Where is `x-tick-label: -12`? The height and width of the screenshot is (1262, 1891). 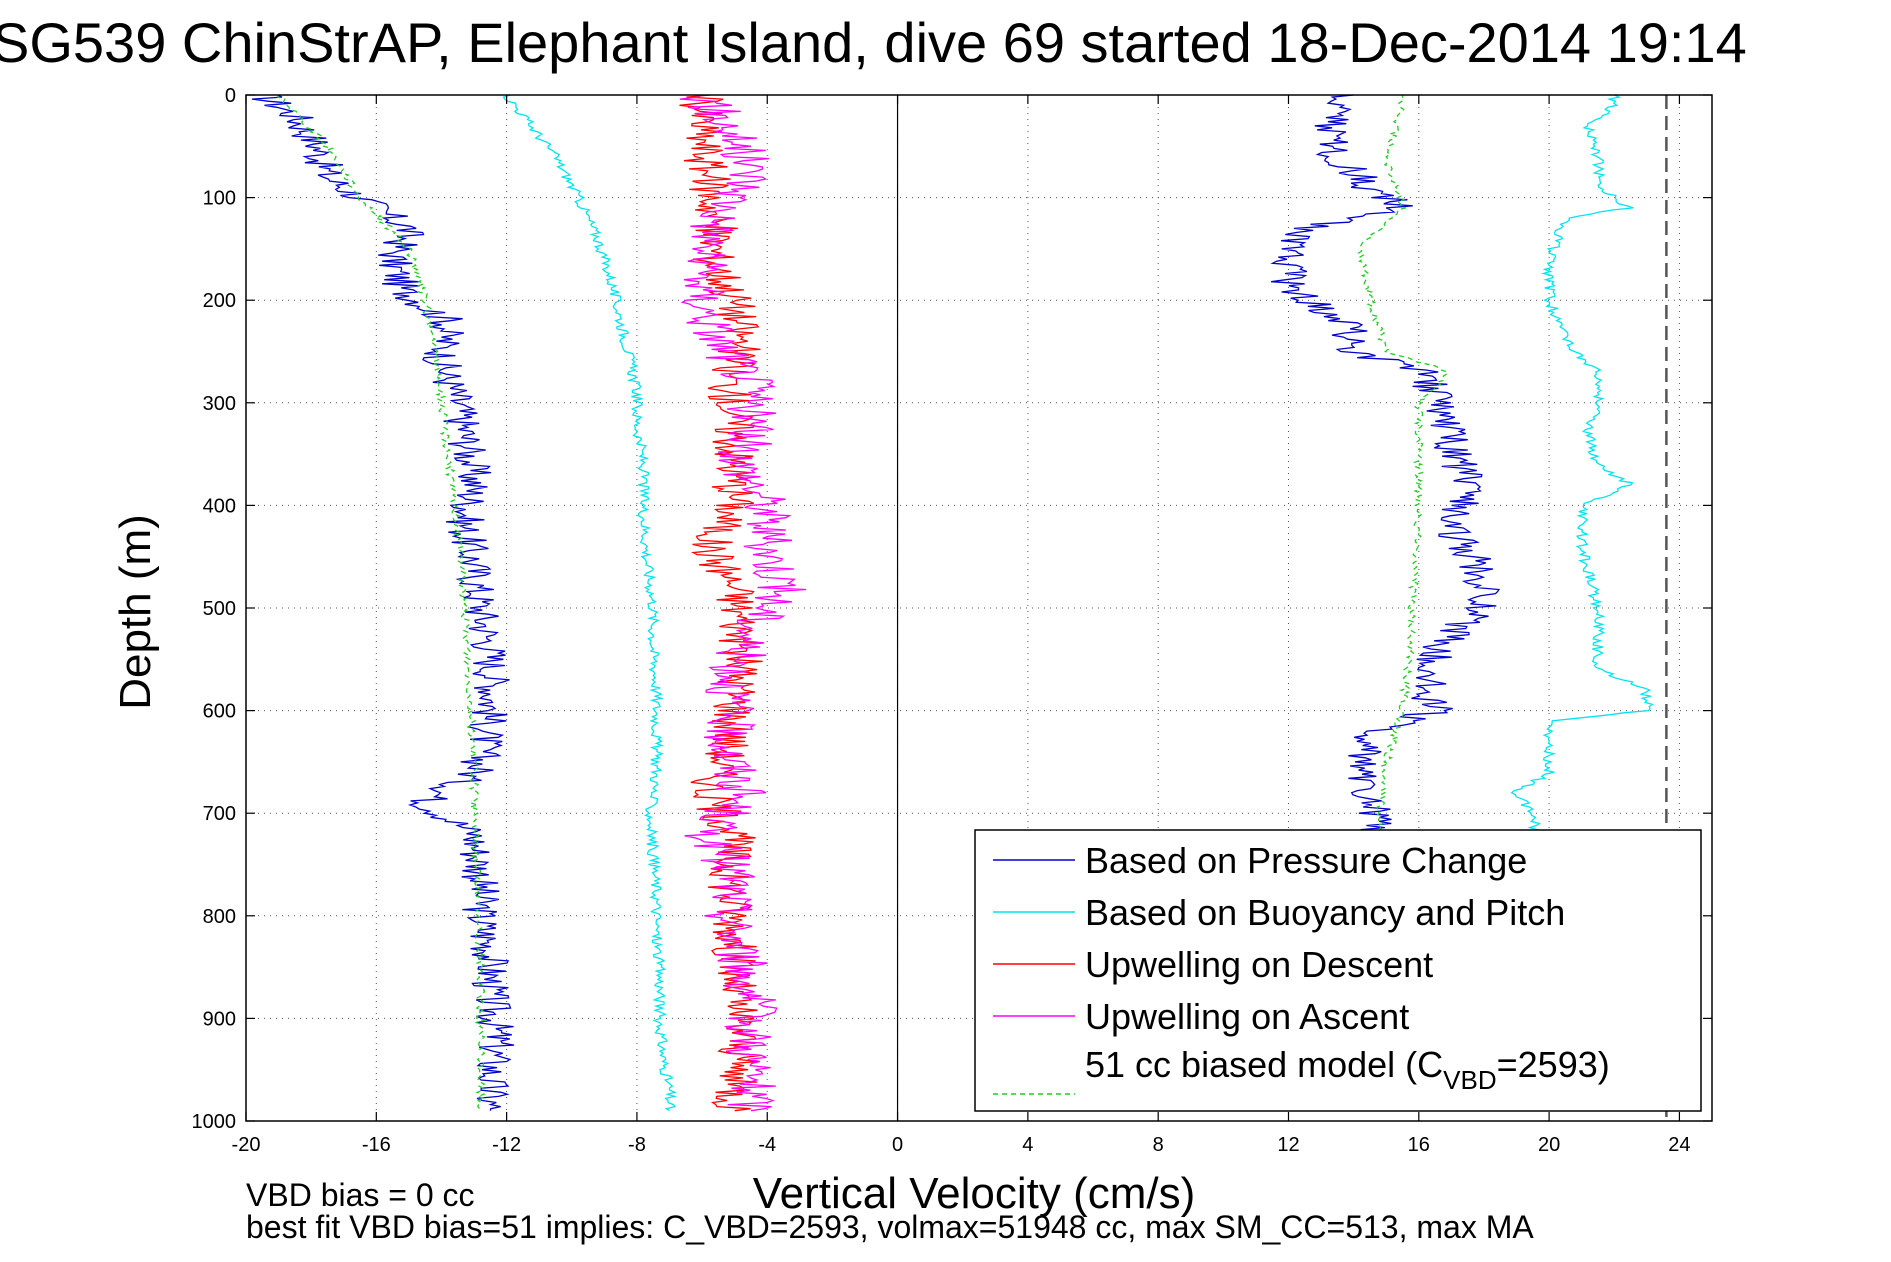 x-tick-label: -12 is located at coordinates (506, 1145).